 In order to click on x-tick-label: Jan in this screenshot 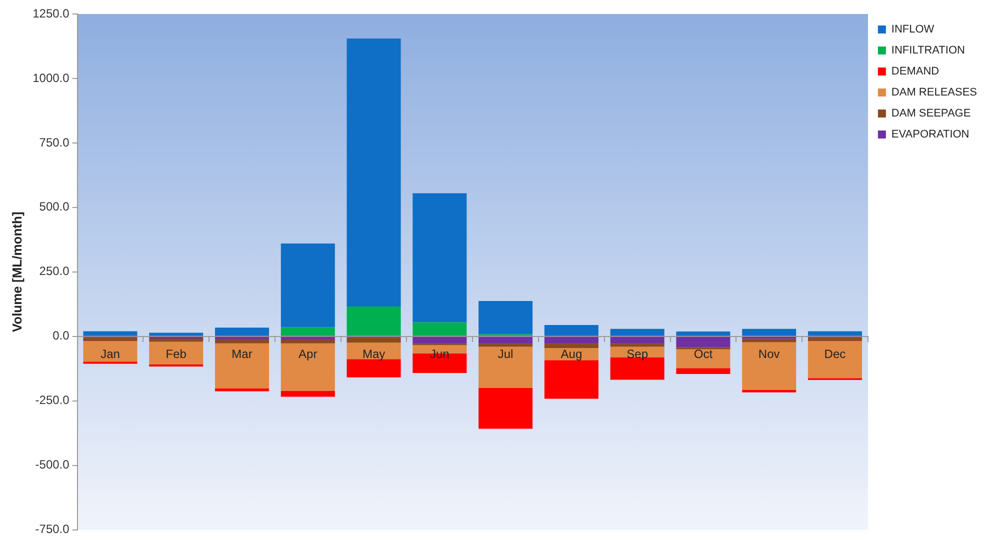, I will do `click(110, 353)`.